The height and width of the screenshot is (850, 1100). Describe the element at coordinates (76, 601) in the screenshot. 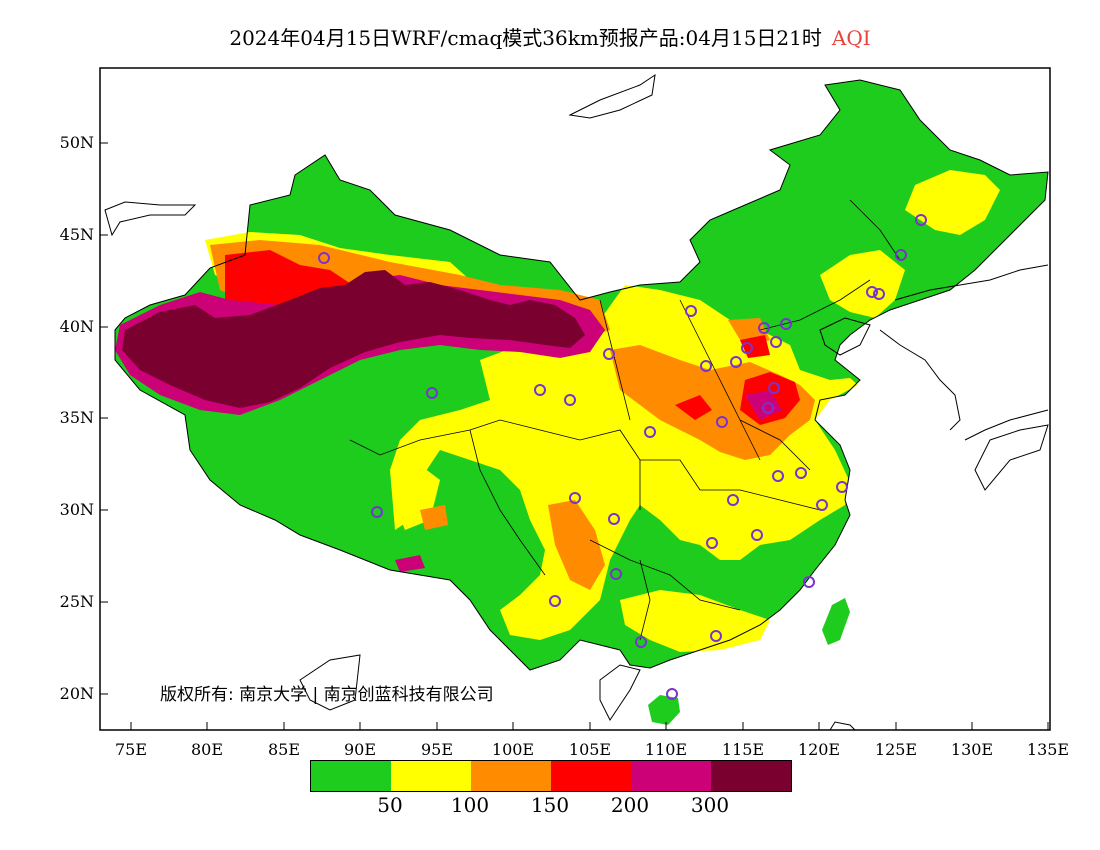

I see `lat-label: 25N` at that location.